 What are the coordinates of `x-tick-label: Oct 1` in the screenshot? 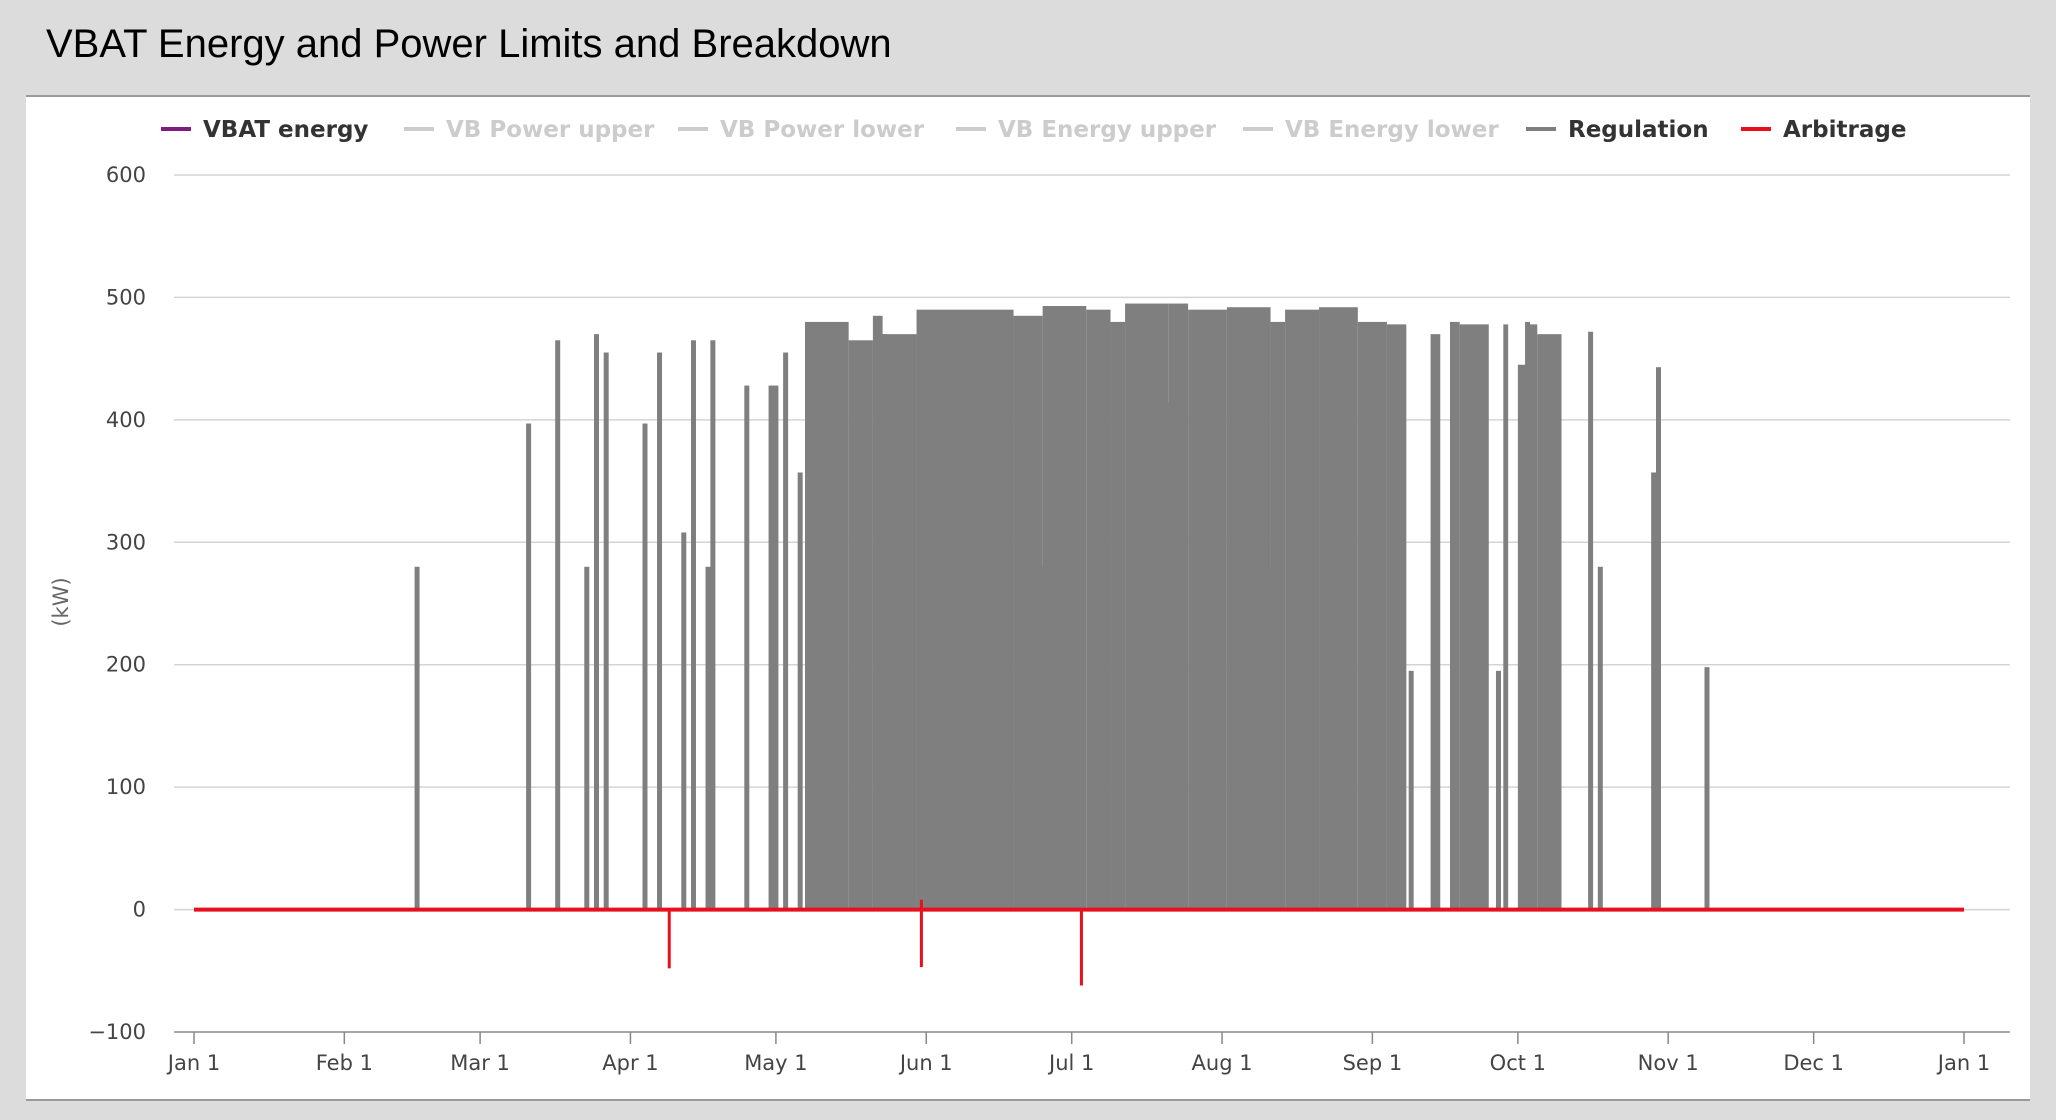 It's located at (1518, 1063).